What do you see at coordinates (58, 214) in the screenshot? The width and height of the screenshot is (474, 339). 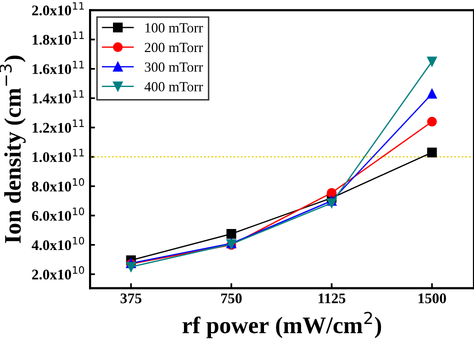 I see `y-tick-label: 6.0x10$^{10}$` at bounding box center [58, 214].